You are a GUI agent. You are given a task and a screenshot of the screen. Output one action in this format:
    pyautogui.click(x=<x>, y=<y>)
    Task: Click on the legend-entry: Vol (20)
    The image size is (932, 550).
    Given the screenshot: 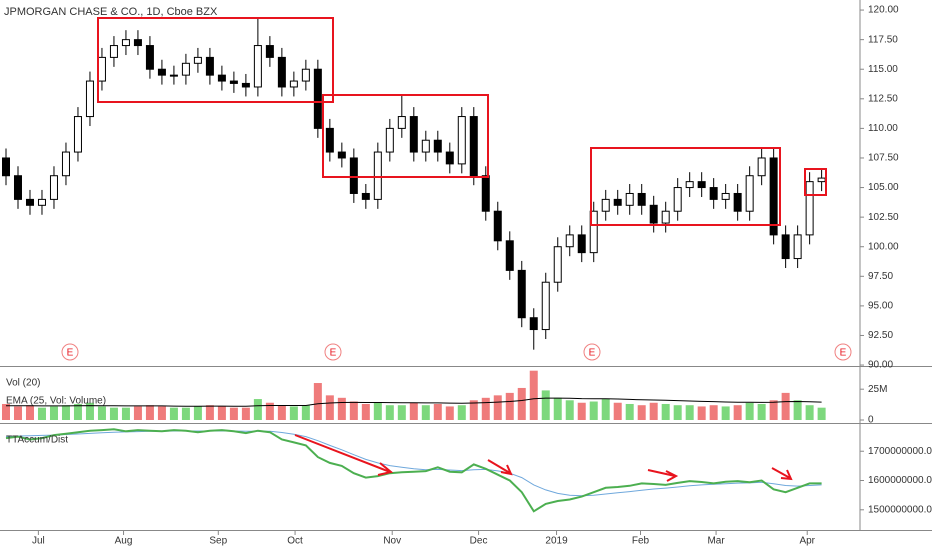 What is the action you would take?
    pyautogui.click(x=23, y=383)
    